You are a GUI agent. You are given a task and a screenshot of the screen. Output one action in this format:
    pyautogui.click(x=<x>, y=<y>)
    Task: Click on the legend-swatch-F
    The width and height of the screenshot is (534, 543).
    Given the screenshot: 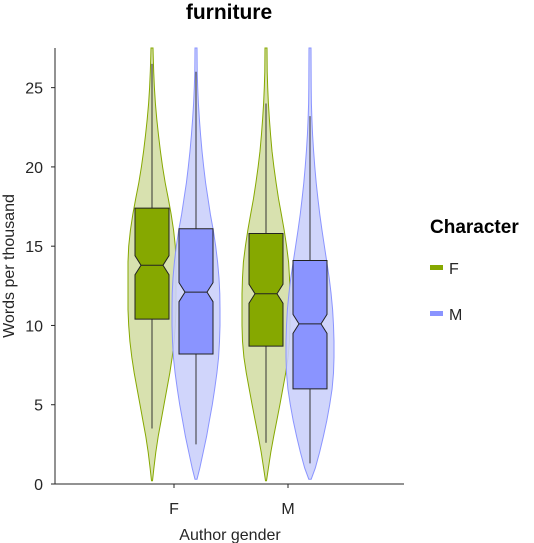 What is the action you would take?
    pyautogui.click(x=436, y=267)
    